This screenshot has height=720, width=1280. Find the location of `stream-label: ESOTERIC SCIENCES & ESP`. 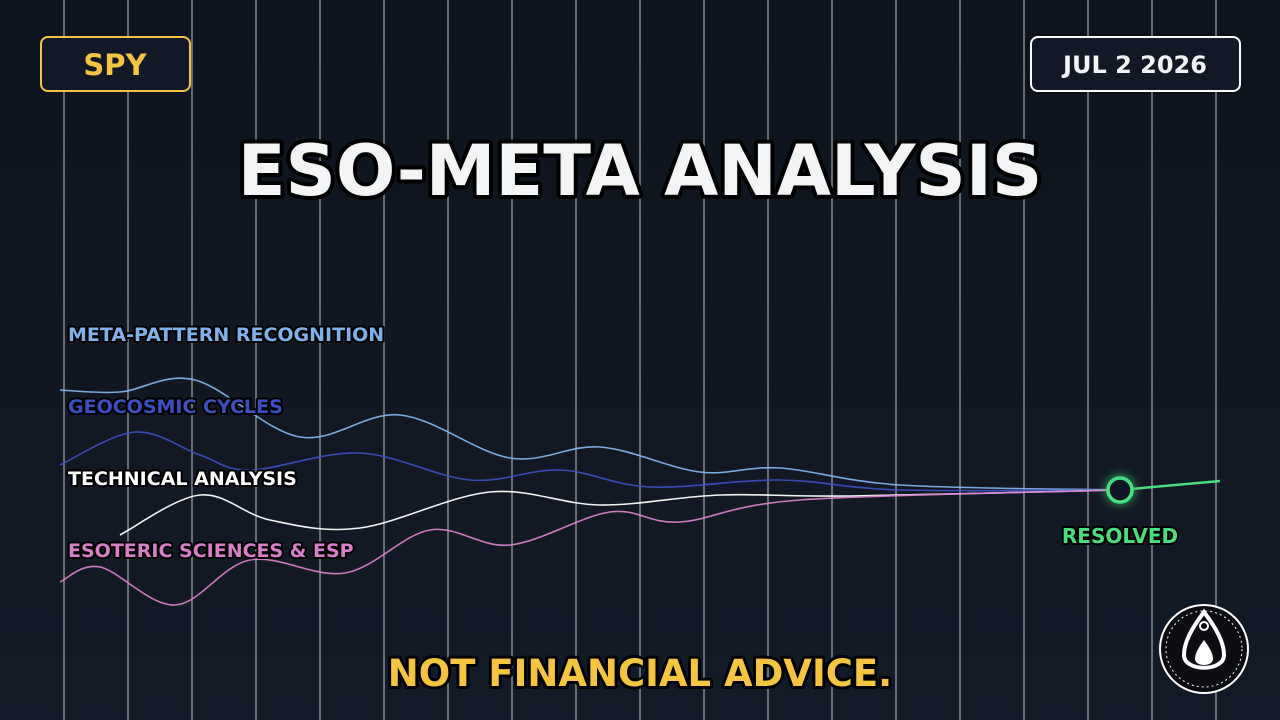

stream-label: ESOTERIC SCIENCES & ESP is located at coordinates (211, 551).